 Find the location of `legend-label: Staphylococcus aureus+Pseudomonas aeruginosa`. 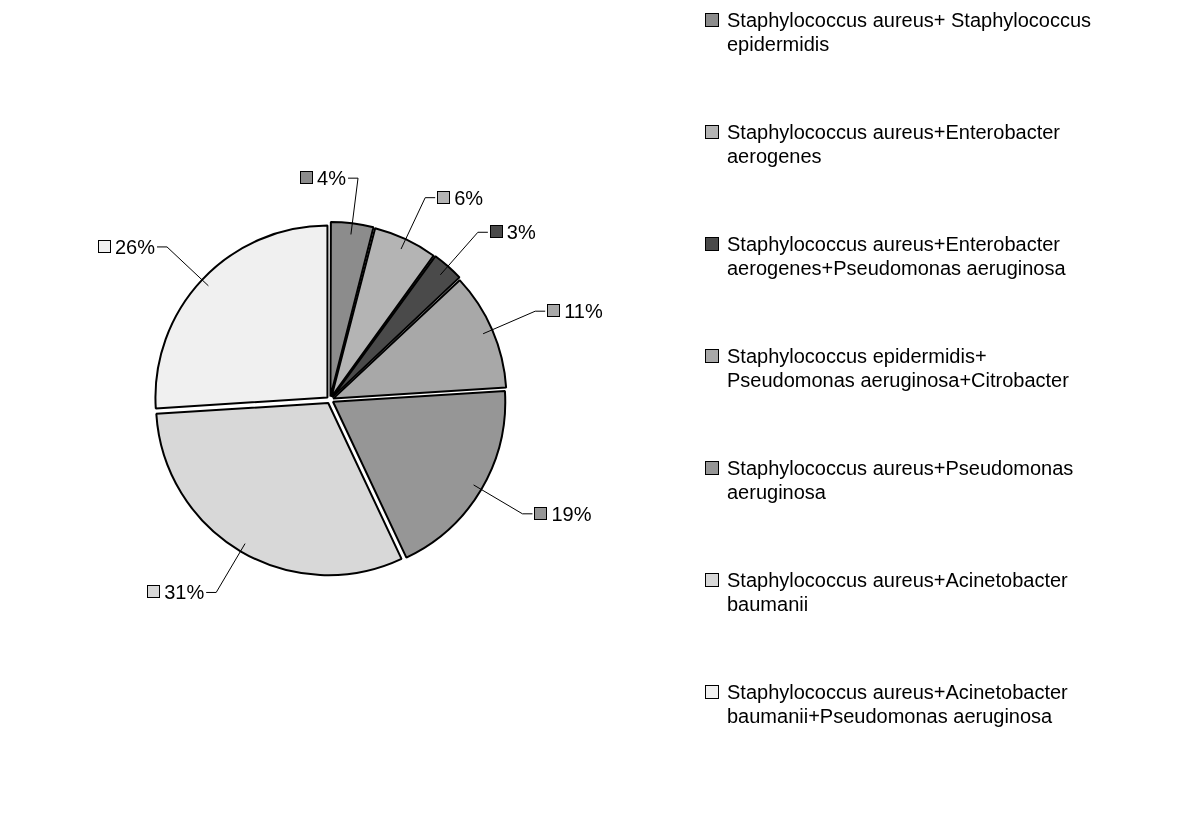

legend-label: Staphylococcus aureus+Pseudomonas aeruginosa is located at coordinates (900, 480).